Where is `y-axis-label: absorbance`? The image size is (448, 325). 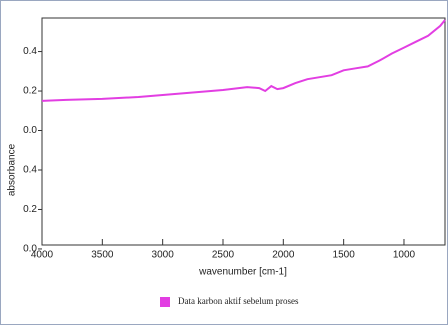
y-axis-label: absorbance is located at coordinates (12, 169).